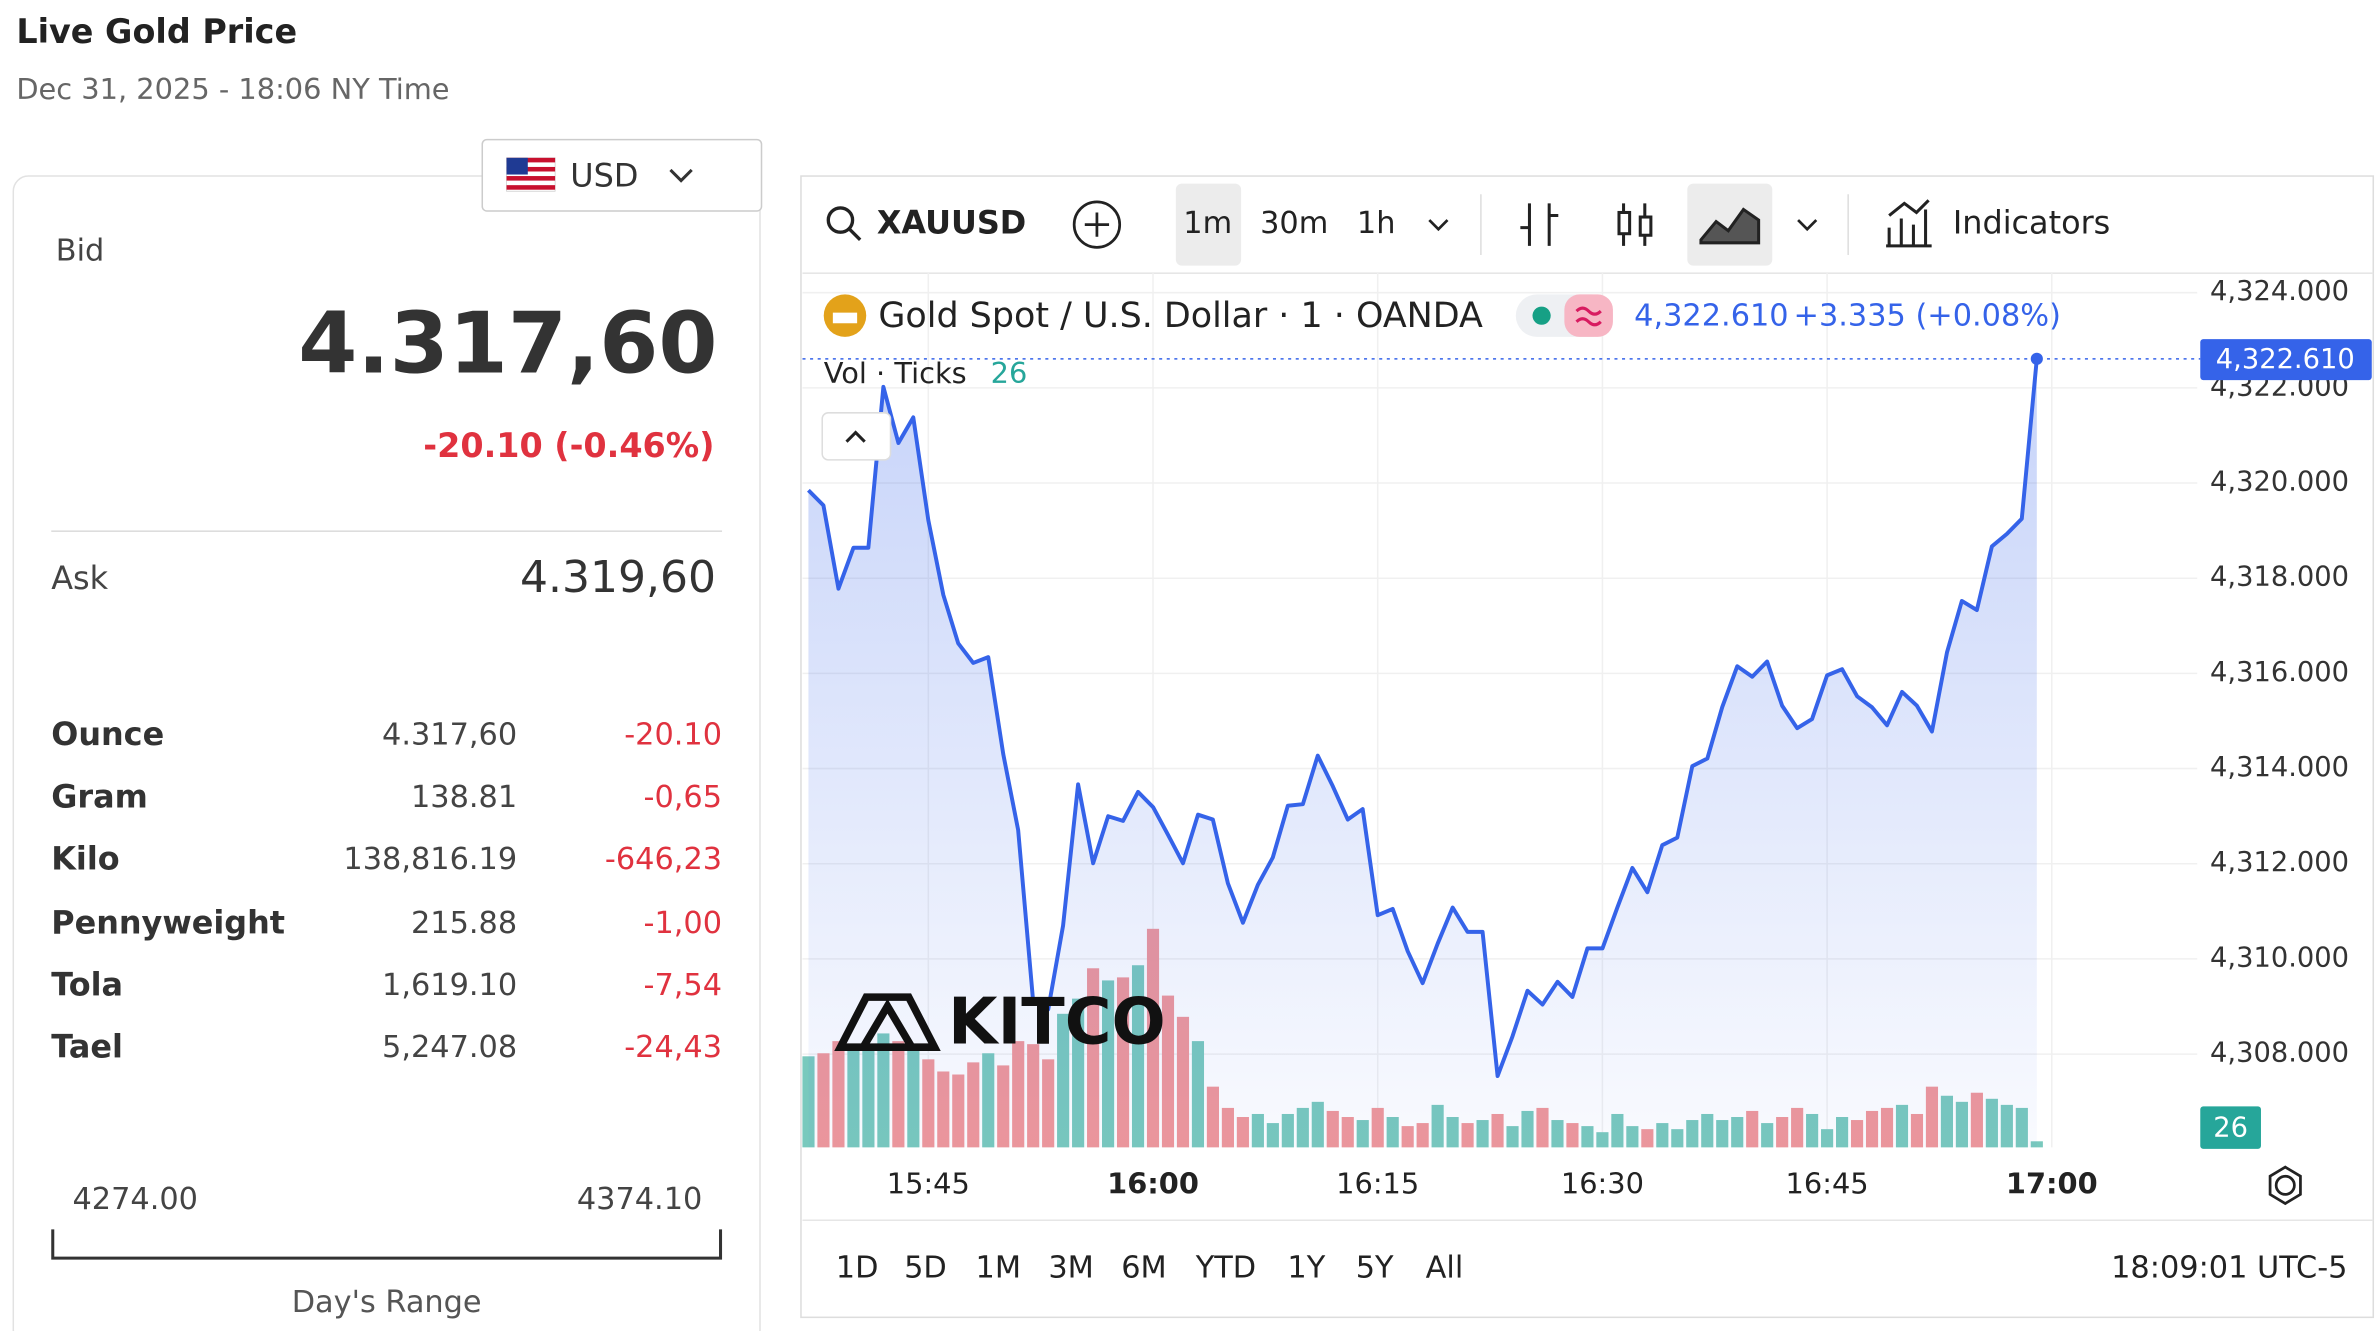  What do you see at coordinates (387, 1302) in the screenshot?
I see `range-label: Day's Range` at bounding box center [387, 1302].